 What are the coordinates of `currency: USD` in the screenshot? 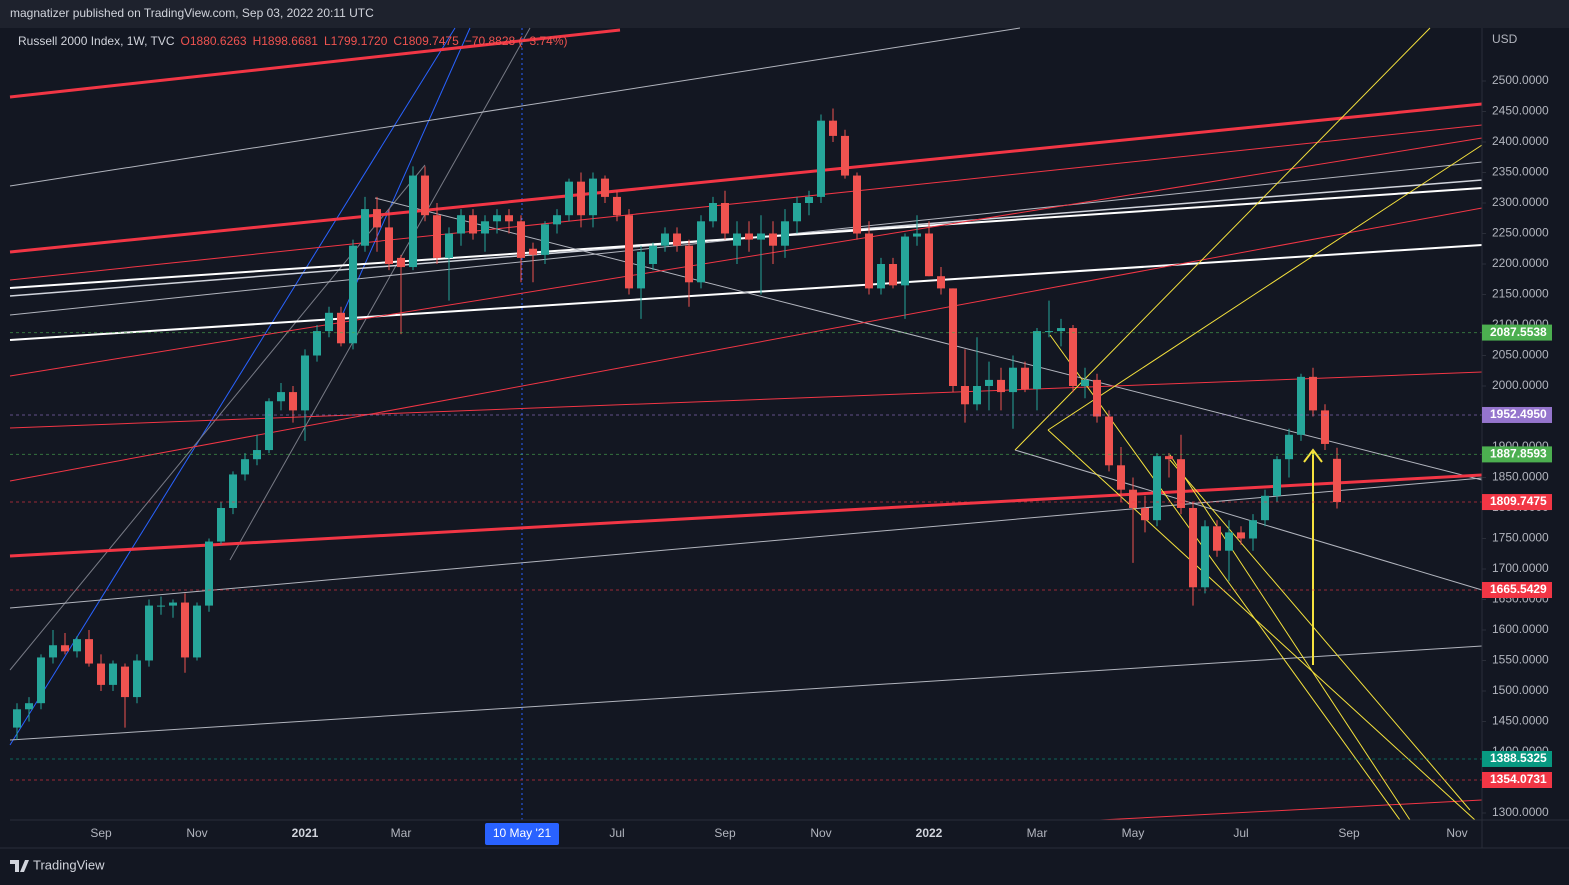 It's located at (1505, 39).